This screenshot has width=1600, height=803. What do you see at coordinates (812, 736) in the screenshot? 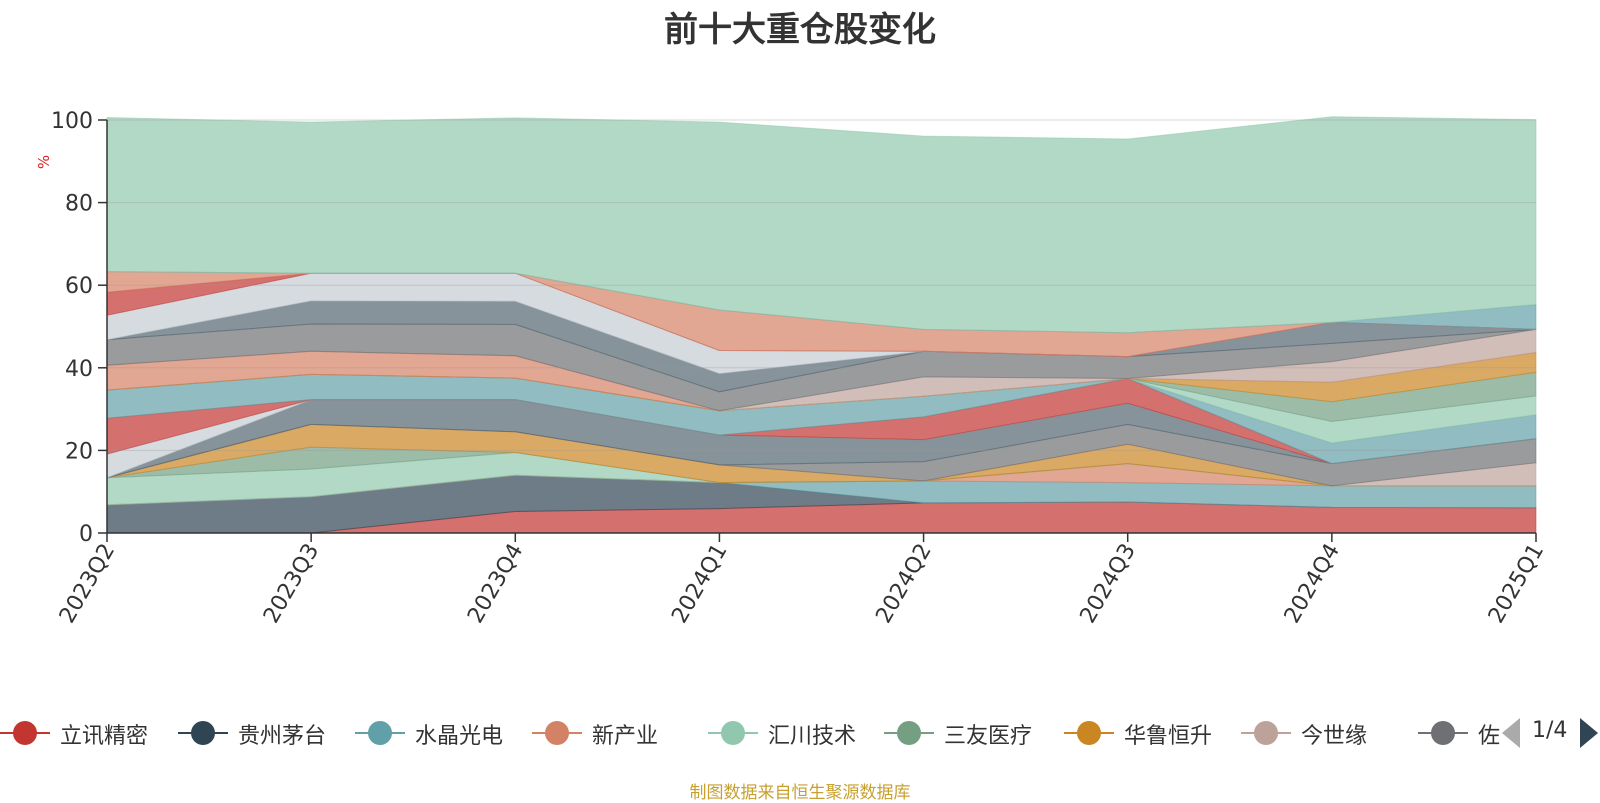
I see `legend-label: 汇川技术` at bounding box center [812, 736].